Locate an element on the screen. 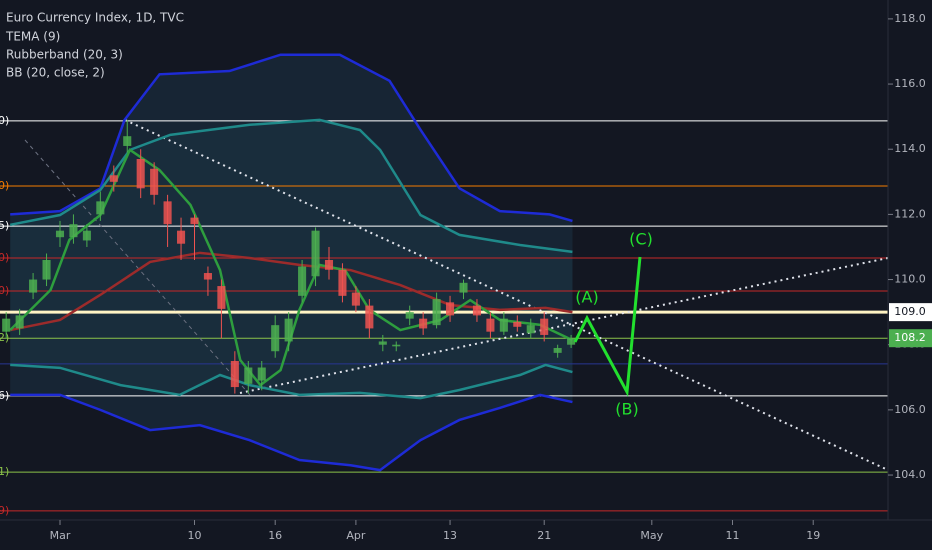  price-badge-label: 109.0 is located at coordinates (910, 311).